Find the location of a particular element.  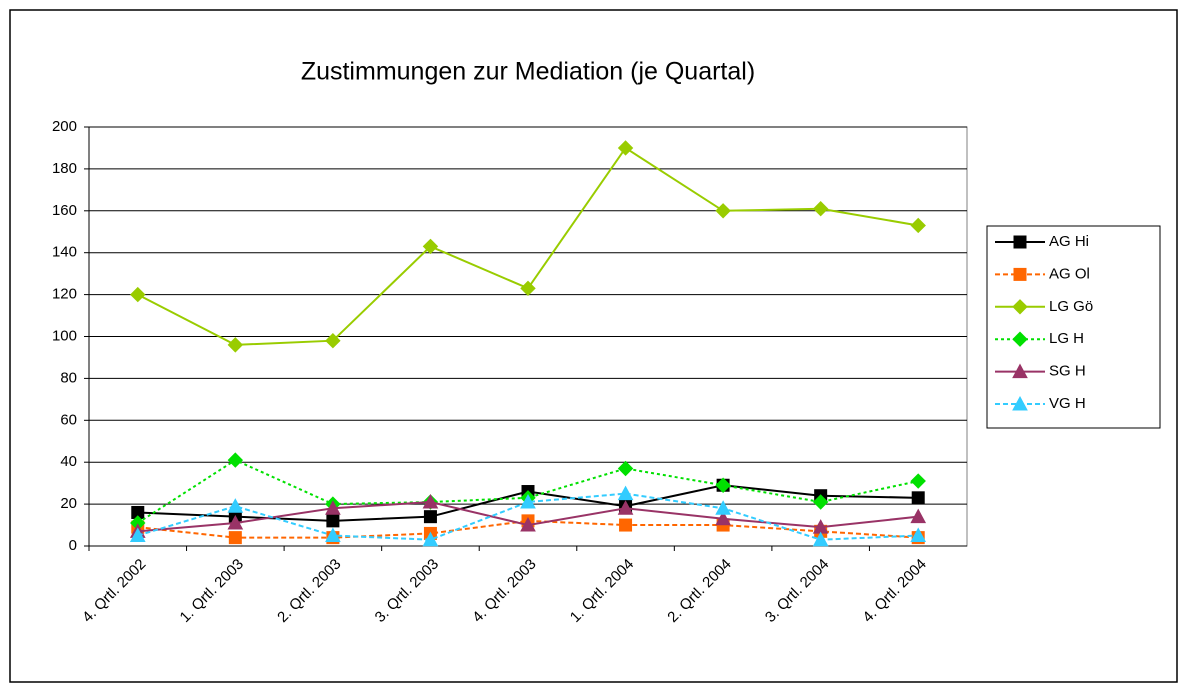

y-tick-label: 120 is located at coordinates (64, 294).